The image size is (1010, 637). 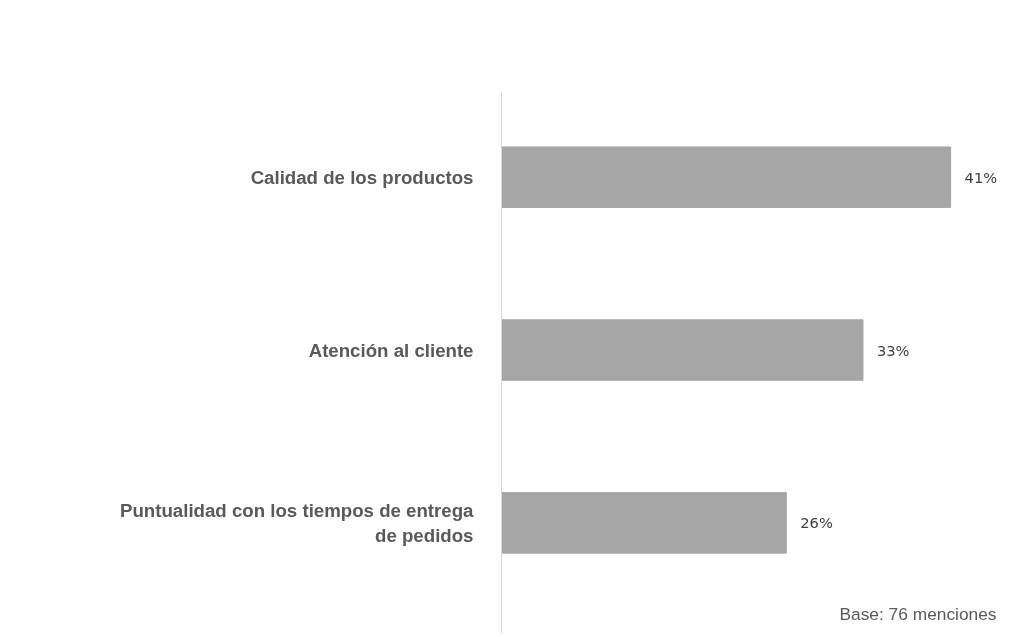 What do you see at coordinates (362, 177) in the screenshot?
I see `y-tick-label: Calidad de los productos` at bounding box center [362, 177].